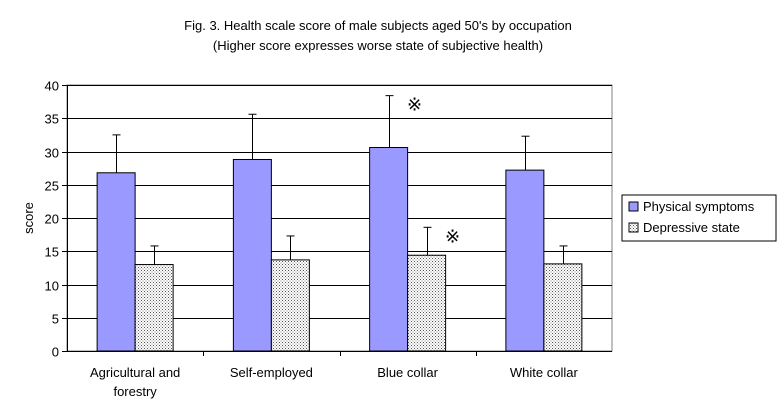 This screenshot has height=416, width=784. What do you see at coordinates (52, 153) in the screenshot?
I see `y-tick-label: 30` at bounding box center [52, 153].